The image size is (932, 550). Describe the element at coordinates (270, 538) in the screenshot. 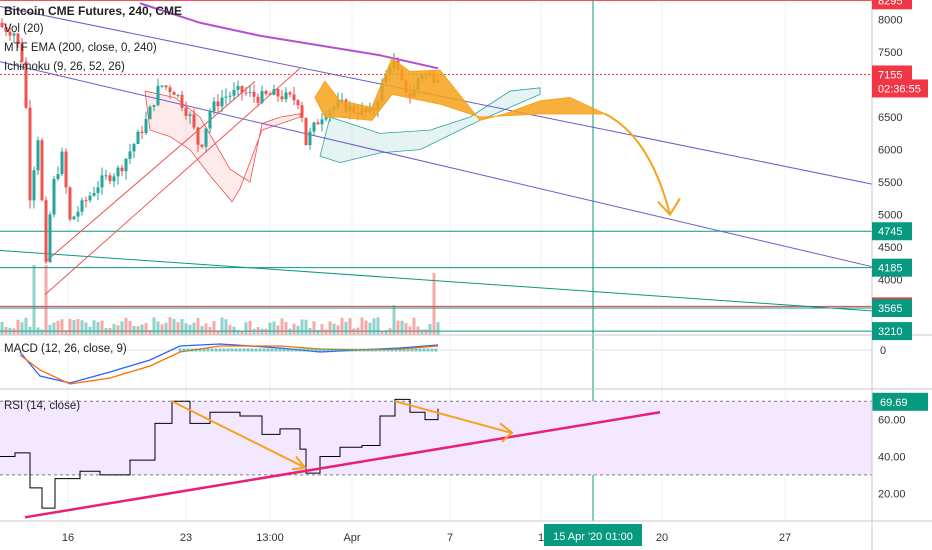

I see `time-label-1300: 13:00` at that location.